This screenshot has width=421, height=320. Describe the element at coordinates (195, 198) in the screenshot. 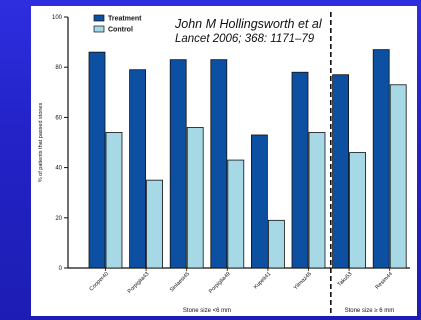

I see `bar-control-sinlaesi45` at that location.